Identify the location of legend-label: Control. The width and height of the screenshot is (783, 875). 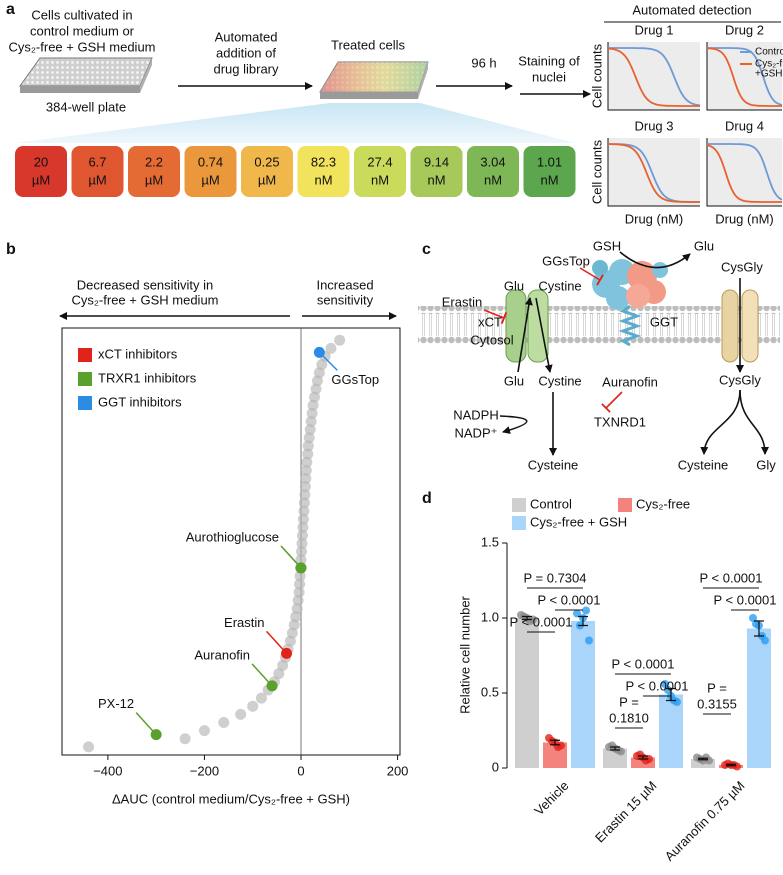
(769, 52).